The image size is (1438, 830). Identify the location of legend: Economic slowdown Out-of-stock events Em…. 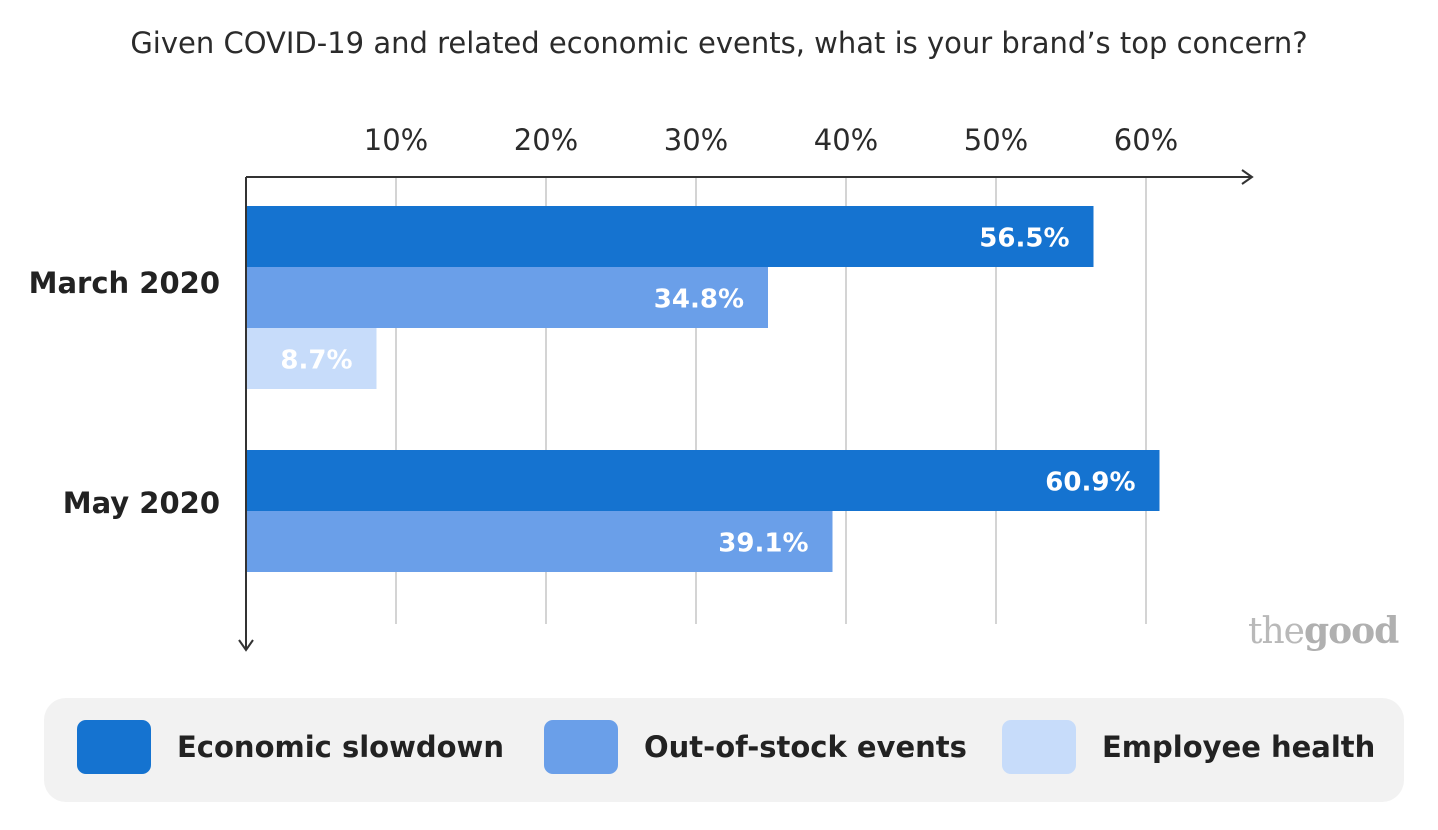
(724, 750).